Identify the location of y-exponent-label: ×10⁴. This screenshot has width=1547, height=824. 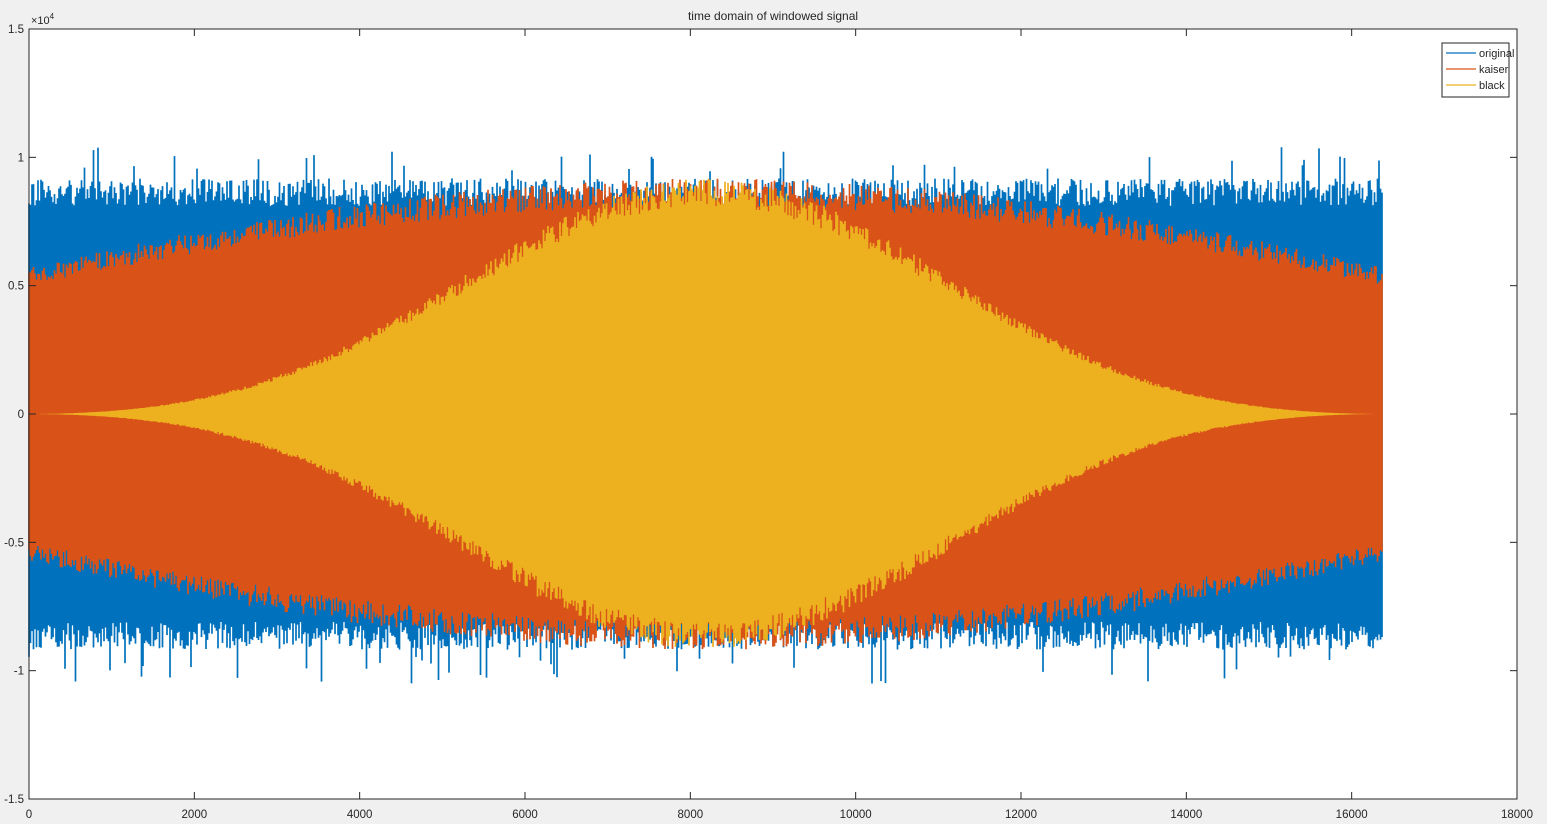
(43, 19).